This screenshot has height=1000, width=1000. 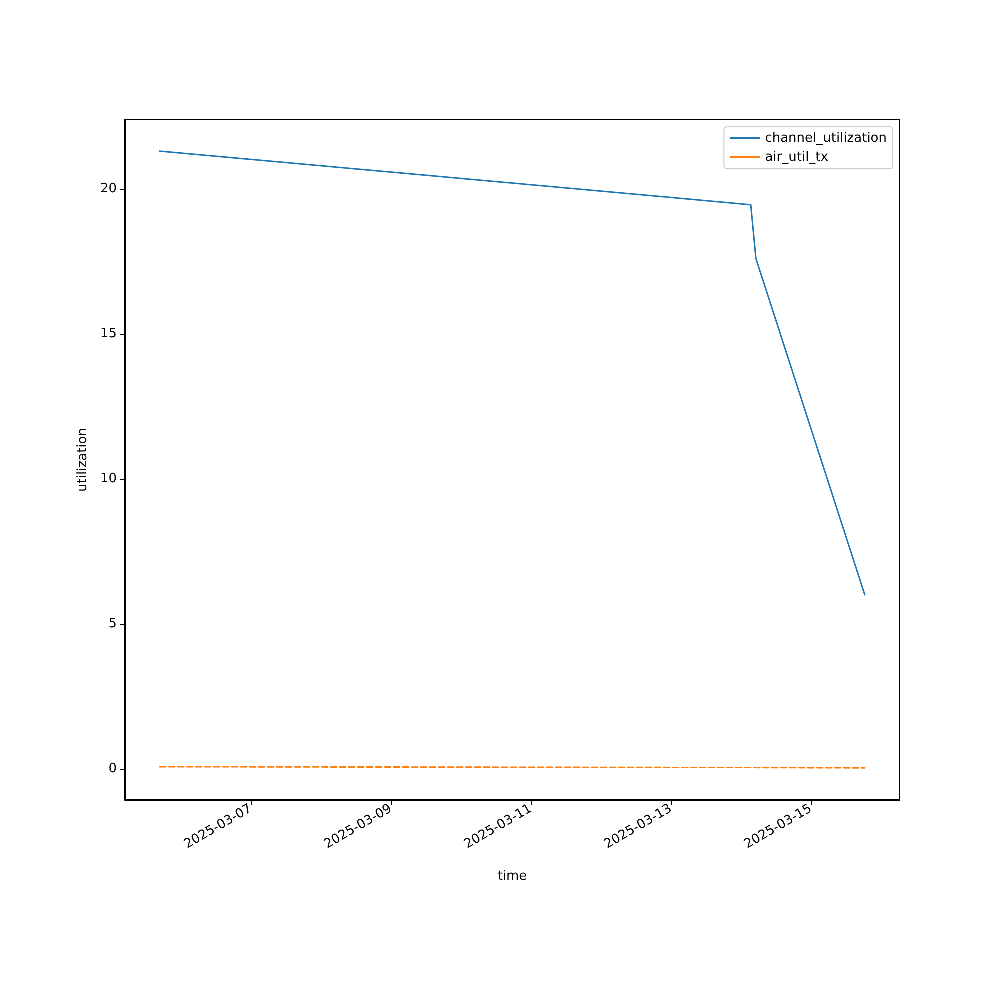 I want to click on y-tick-label: 20, so click(x=108, y=189).